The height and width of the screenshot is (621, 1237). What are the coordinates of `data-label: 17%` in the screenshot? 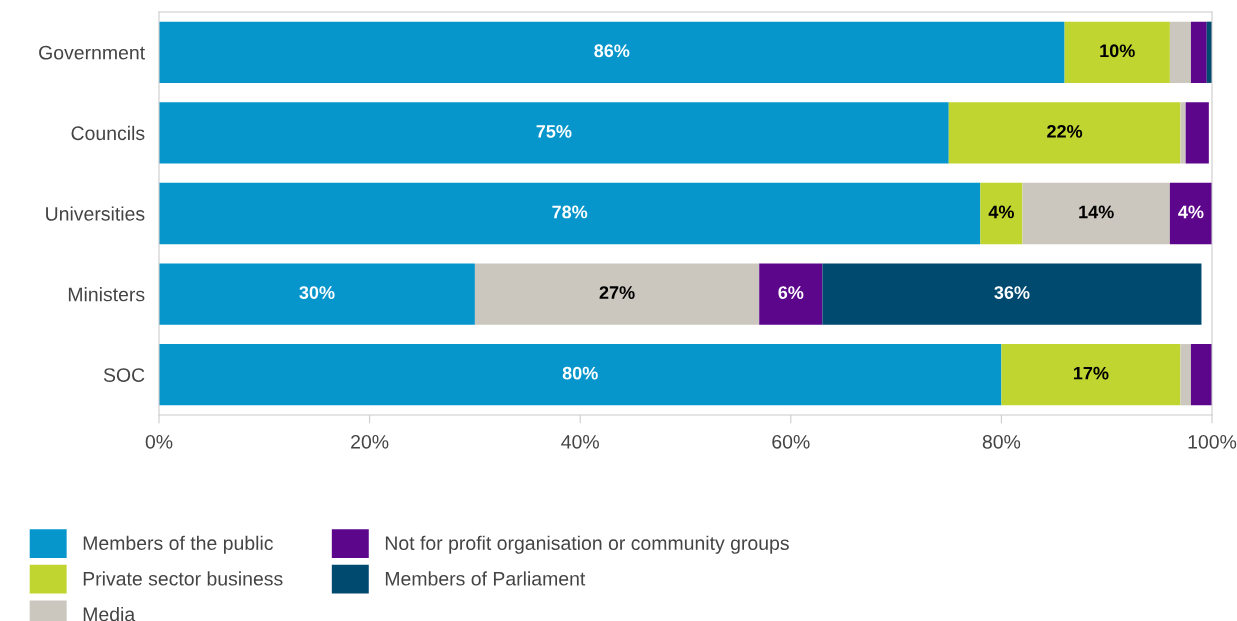 It's located at (1091, 373).